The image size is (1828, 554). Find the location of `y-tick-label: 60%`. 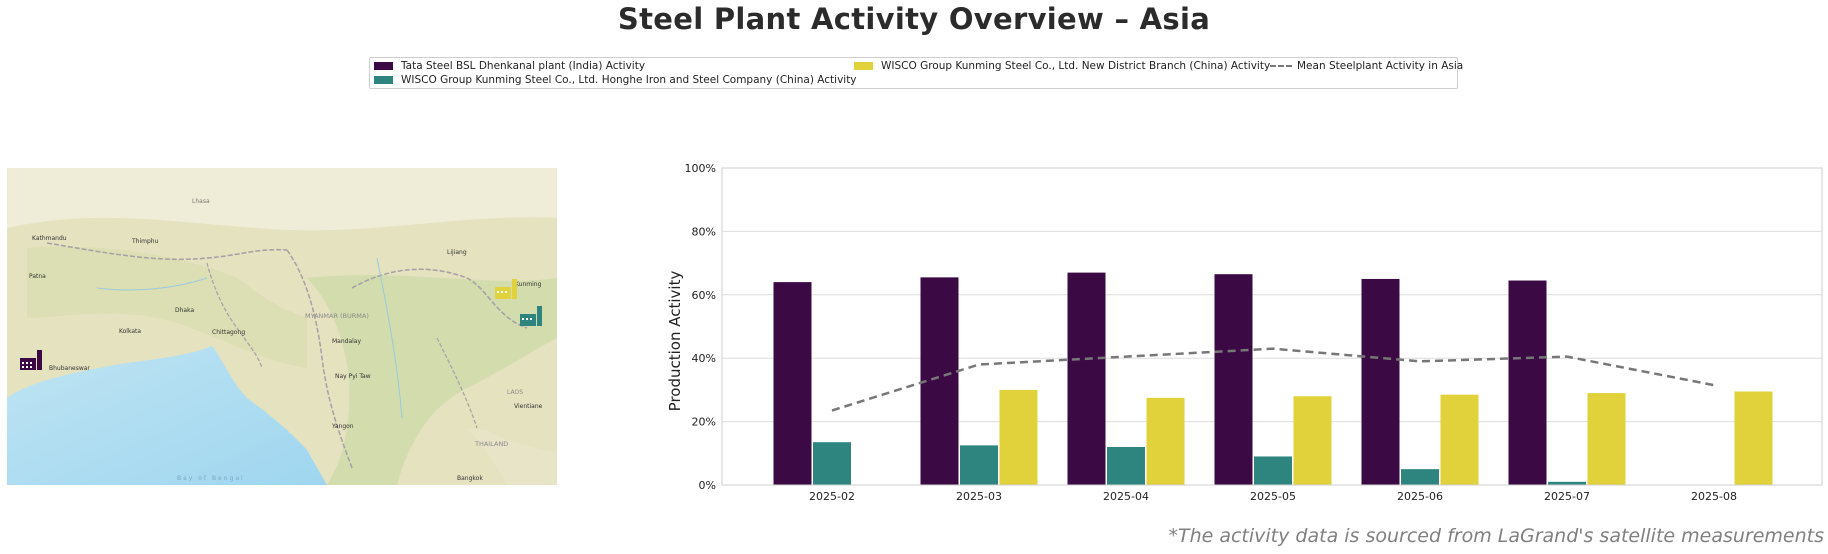

y-tick-label: 60% is located at coordinates (704, 295).